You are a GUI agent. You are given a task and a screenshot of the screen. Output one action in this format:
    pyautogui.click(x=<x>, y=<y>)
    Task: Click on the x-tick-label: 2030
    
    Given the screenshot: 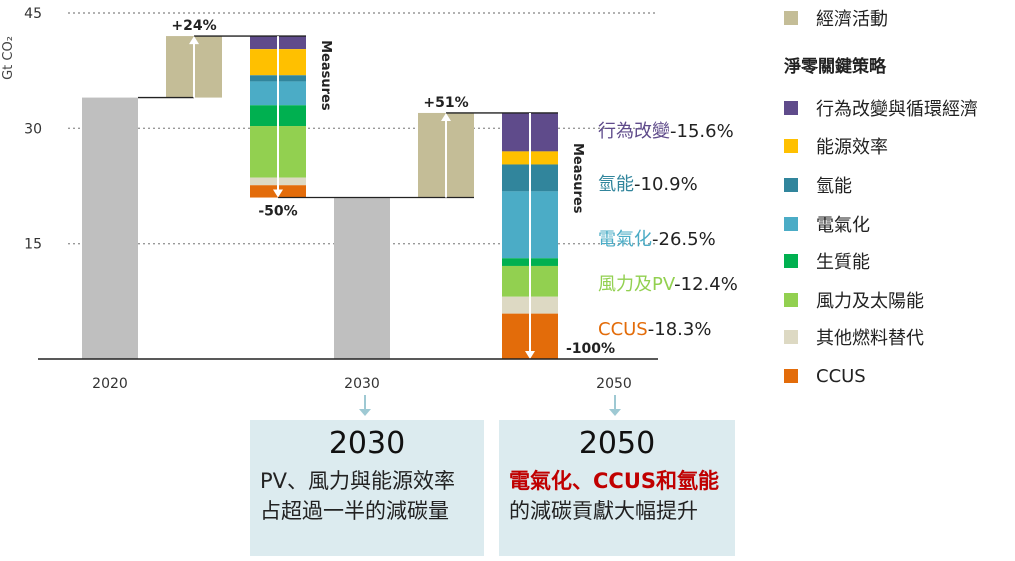 What is the action you would take?
    pyautogui.click(x=362, y=384)
    